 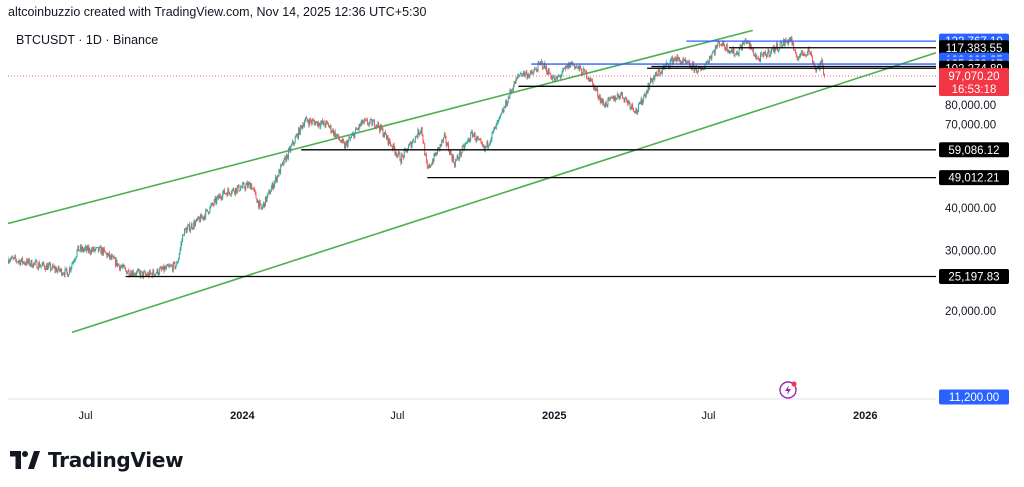 What do you see at coordinates (973, 179) in the screenshot?
I see `price-tag-label: 49,012.21` at bounding box center [973, 179].